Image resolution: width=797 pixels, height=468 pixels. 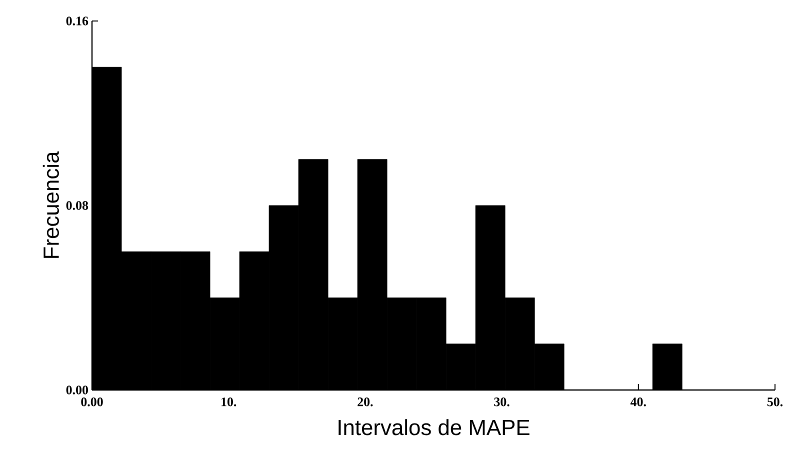 What do you see at coordinates (434, 427) in the screenshot?
I see `x-axis-title: Intervalos de MAPE` at bounding box center [434, 427].